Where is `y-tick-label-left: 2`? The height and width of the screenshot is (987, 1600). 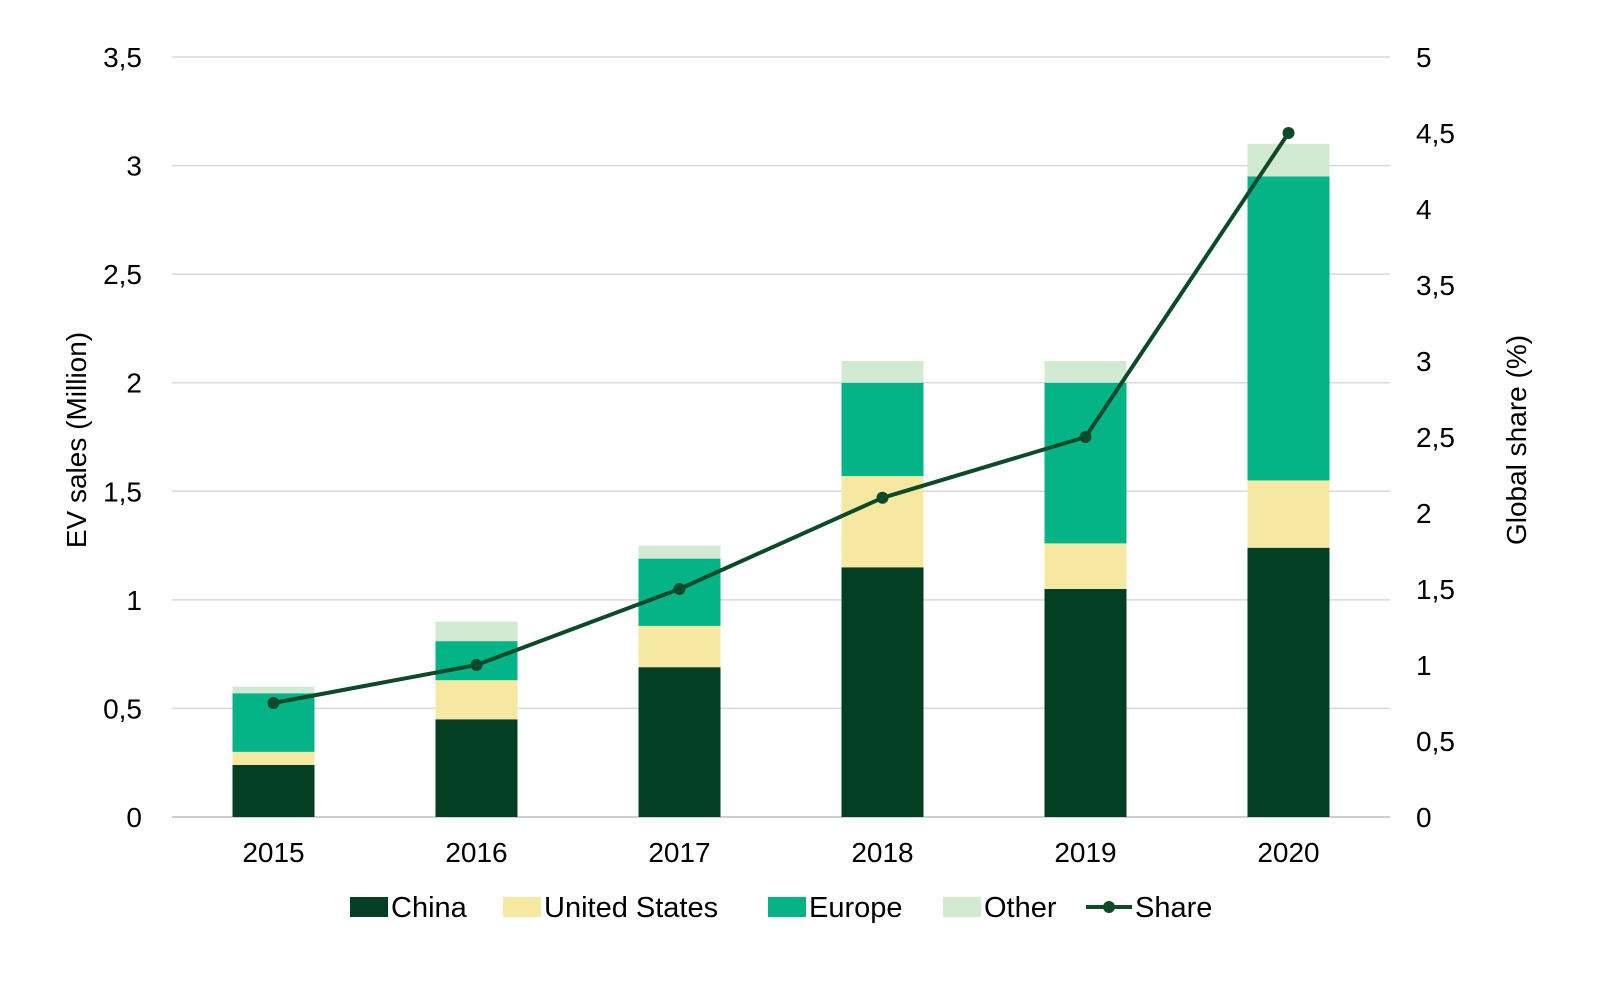
y-tick-label-left: 2 is located at coordinates (134, 383).